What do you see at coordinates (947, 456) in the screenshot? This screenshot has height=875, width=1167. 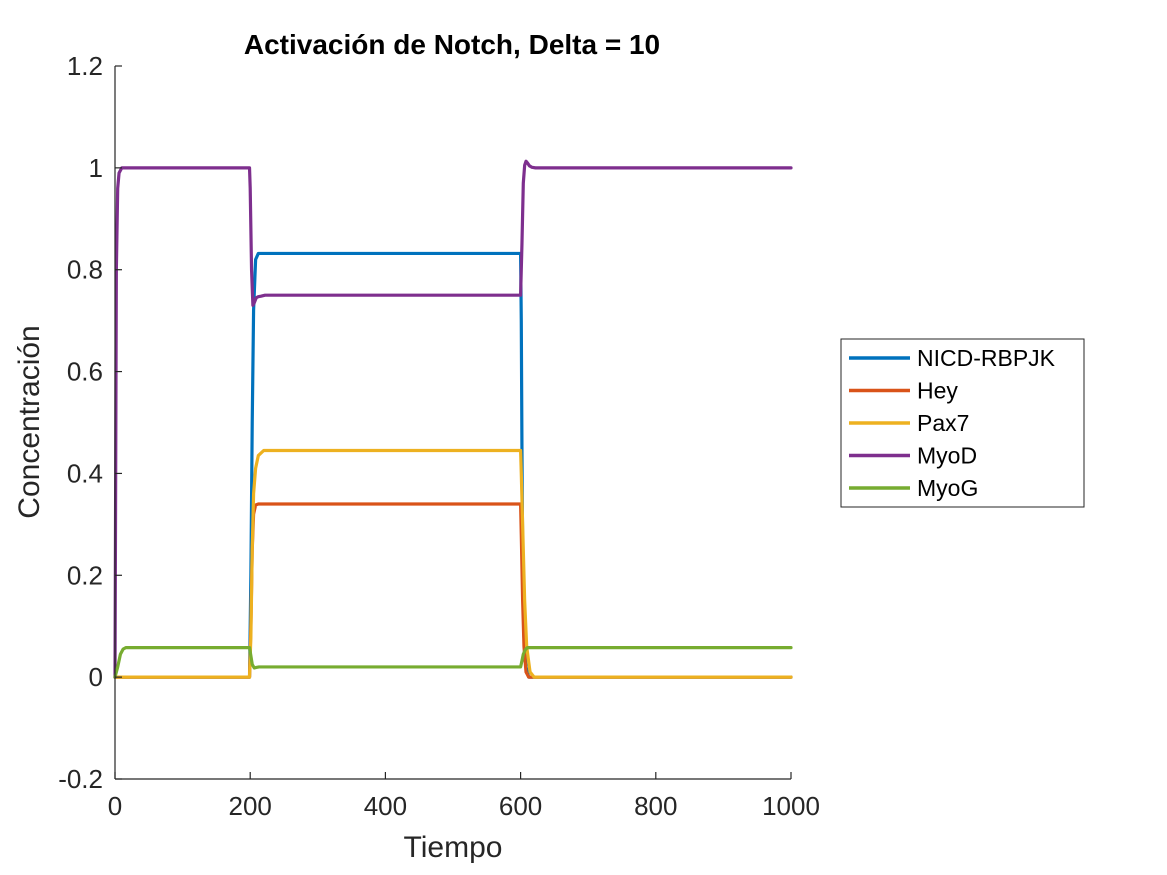 I see `legend-label: MyoD` at bounding box center [947, 456].